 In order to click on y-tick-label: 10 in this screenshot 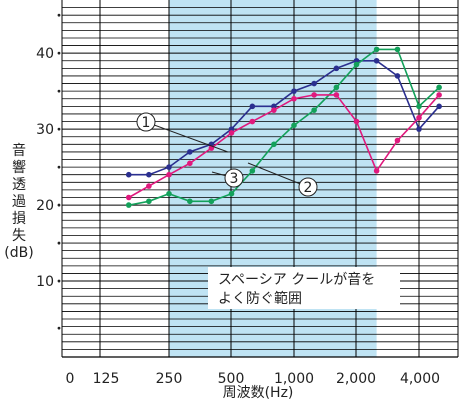, I will do `click(45, 282)`.